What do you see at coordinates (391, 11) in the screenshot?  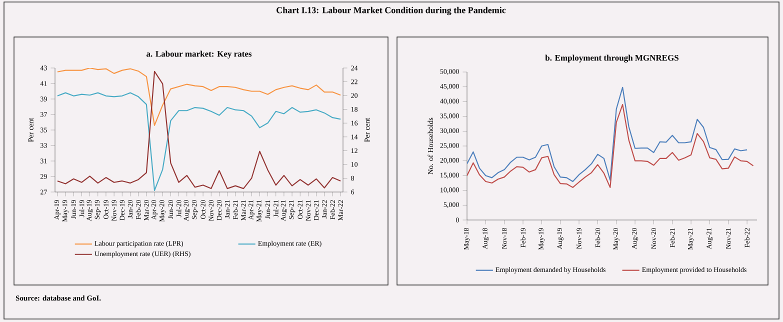 I see `text: Chart I.13: Labour Market Condition during the Pandemic` at bounding box center [391, 11].